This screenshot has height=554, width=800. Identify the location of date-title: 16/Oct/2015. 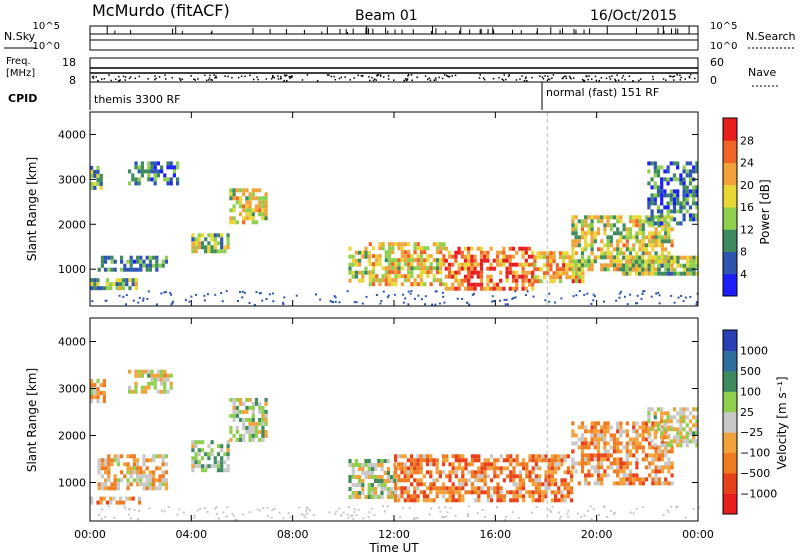
(633, 16).